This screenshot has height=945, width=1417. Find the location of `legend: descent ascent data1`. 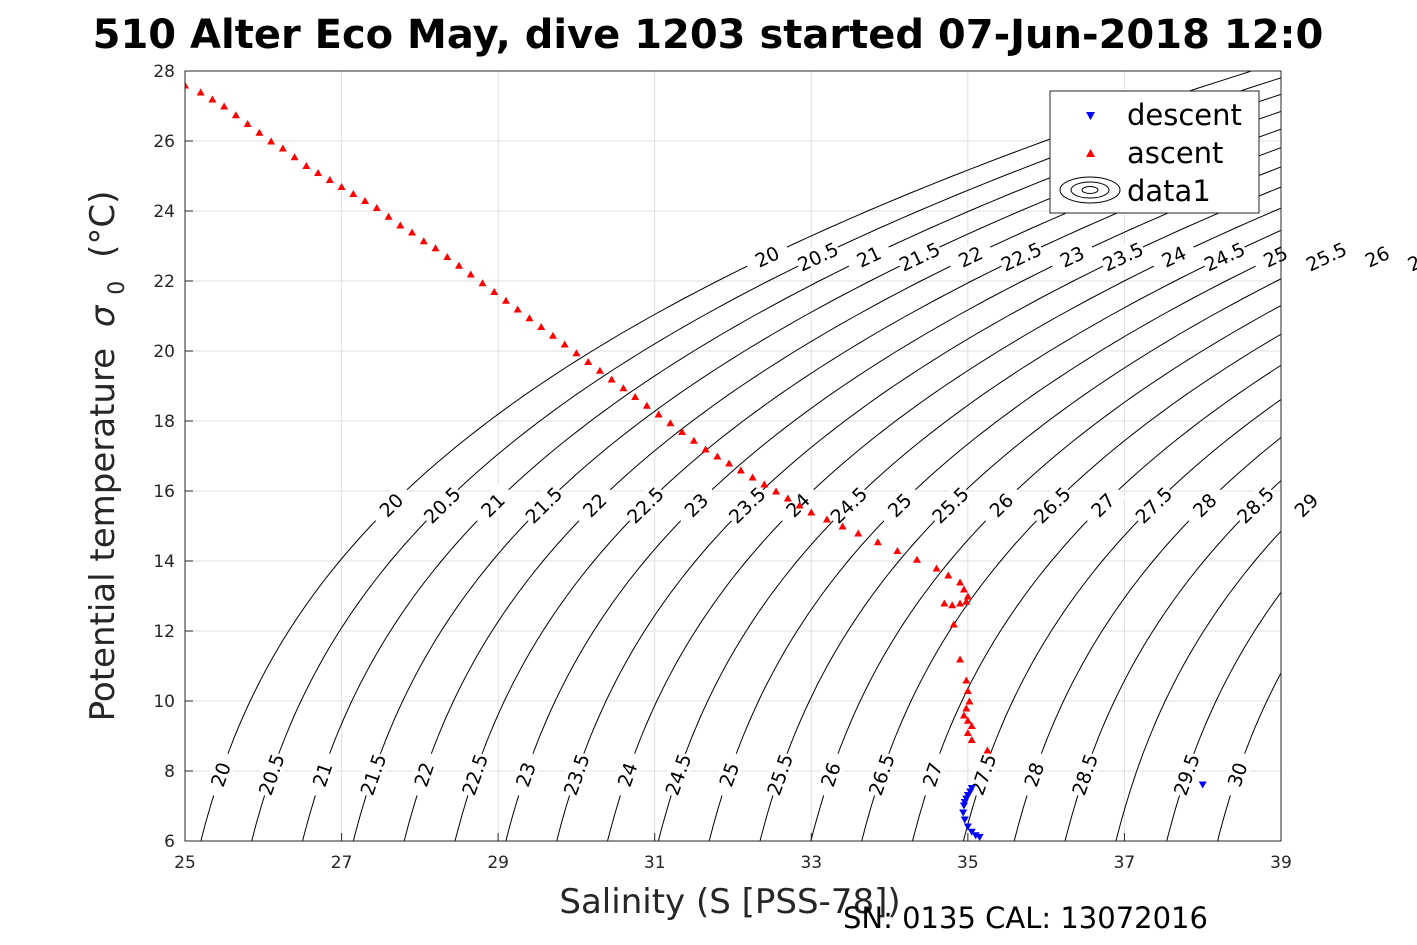

legend: descent ascent data1 is located at coordinates (1154, 152).